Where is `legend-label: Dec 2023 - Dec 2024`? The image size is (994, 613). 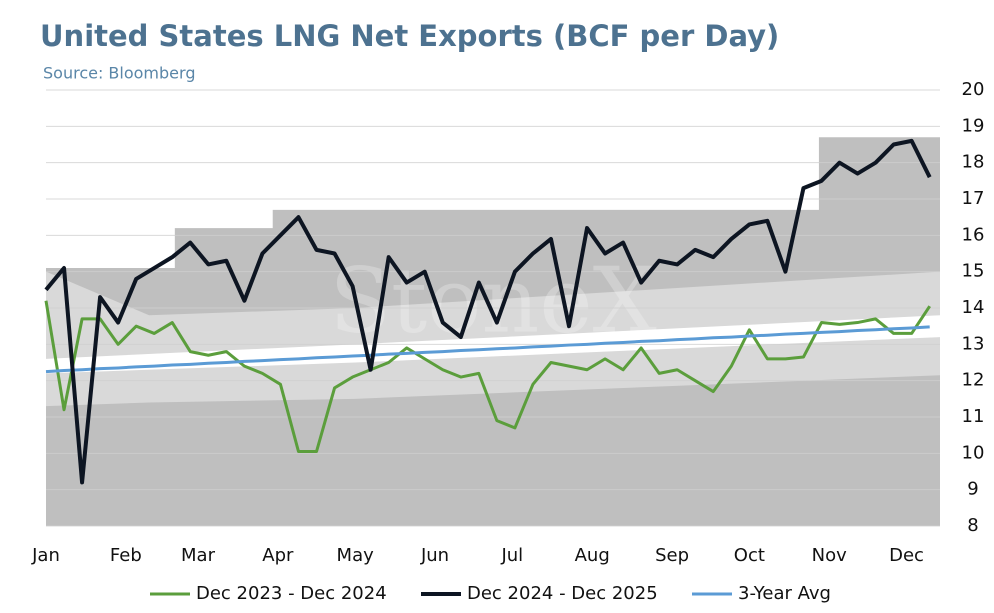 legend-label: Dec 2023 - Dec 2024 is located at coordinates (291, 593).